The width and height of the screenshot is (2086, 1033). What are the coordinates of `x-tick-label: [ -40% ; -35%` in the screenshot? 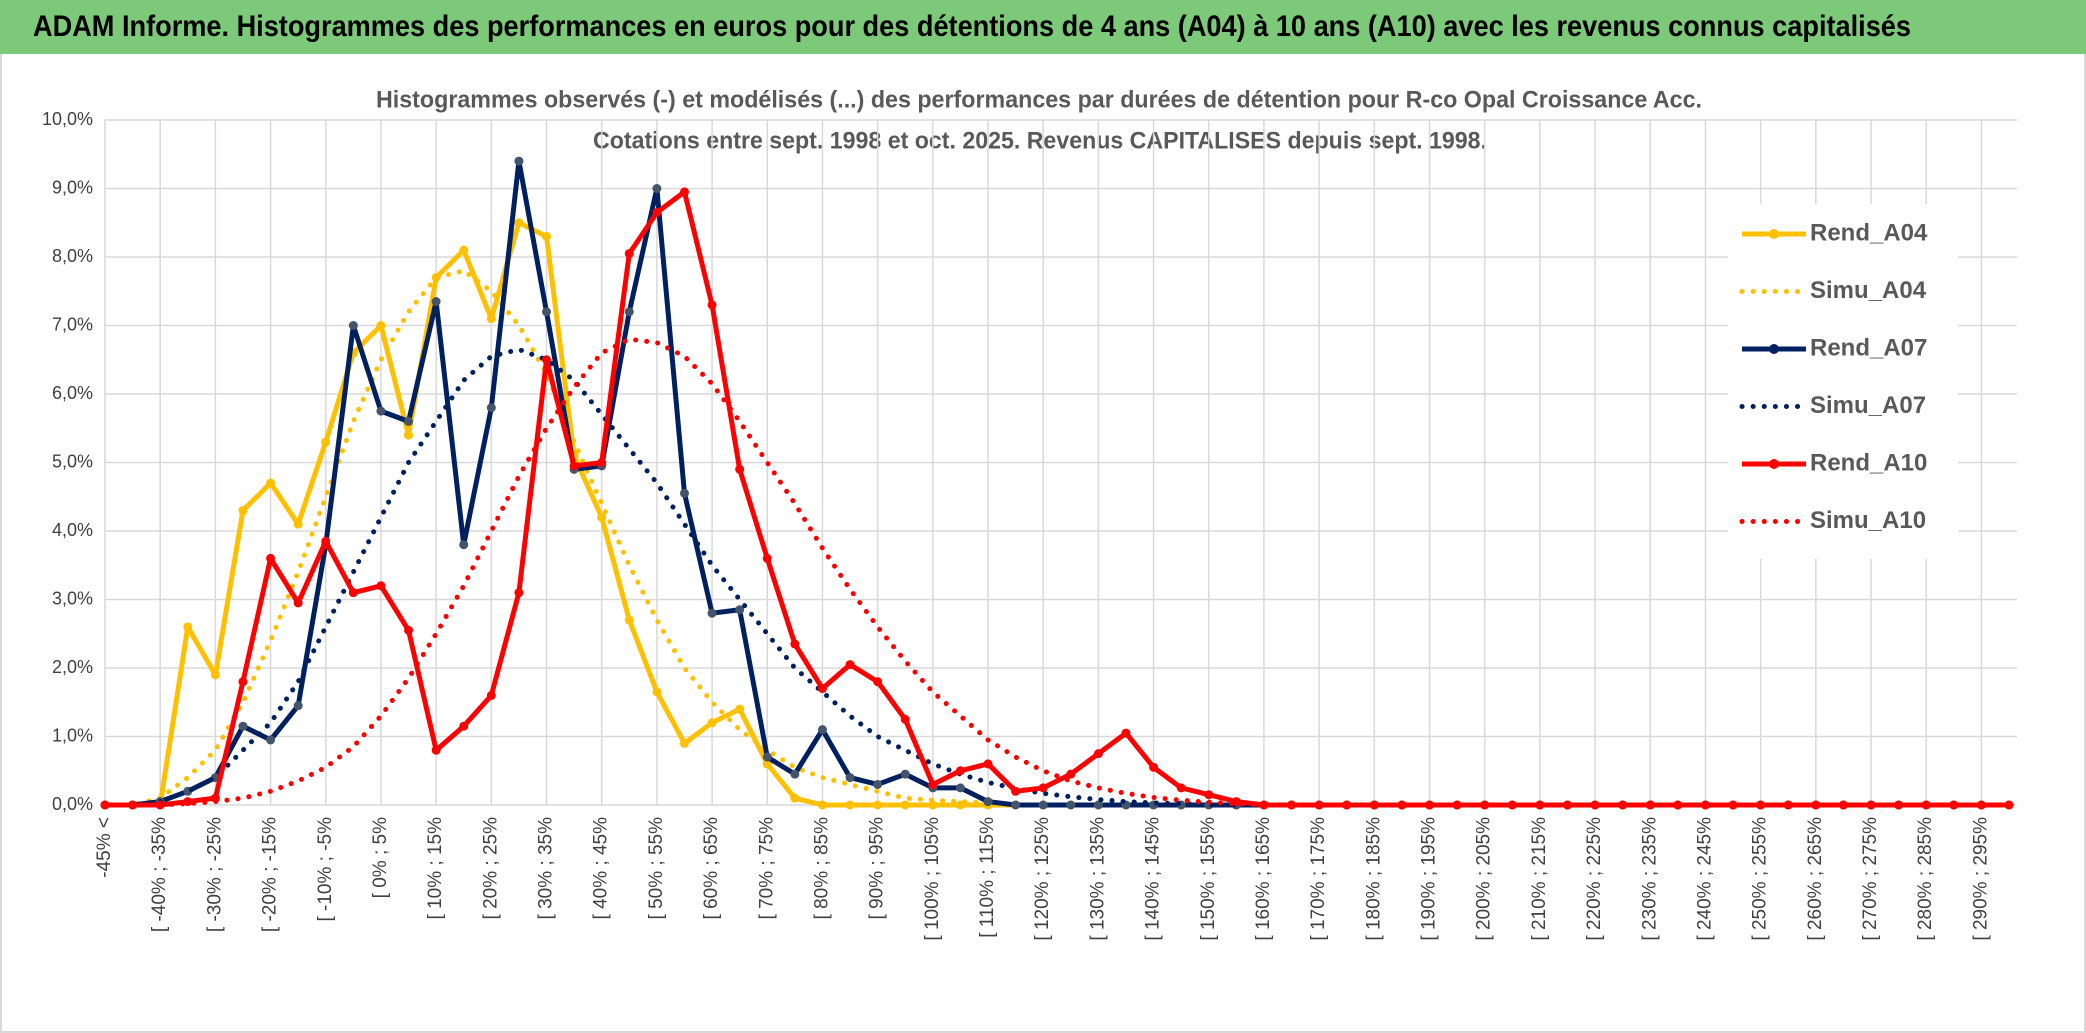 It's located at (159, 874).